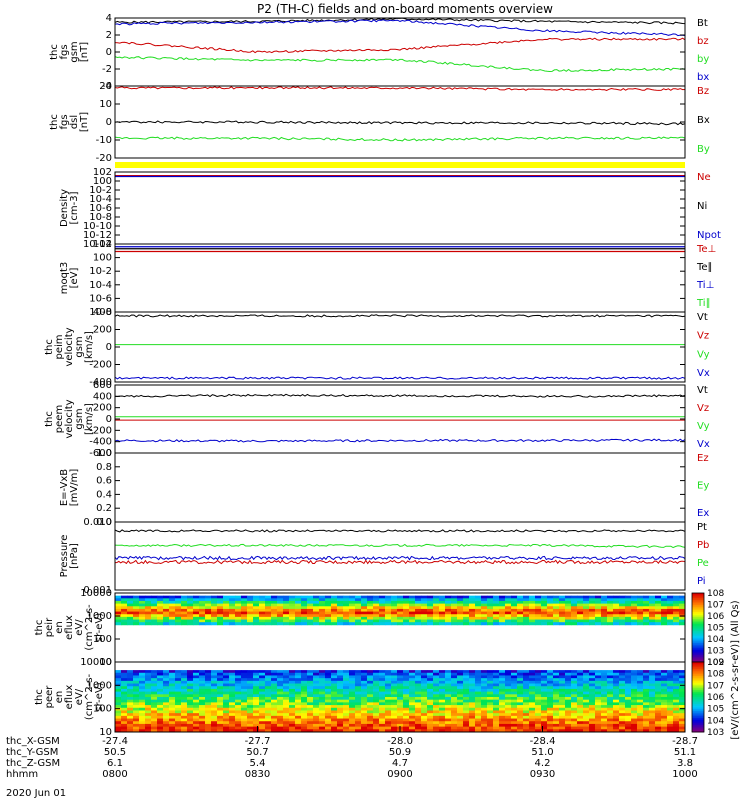 This screenshot has height=800, width=750. I want to click on series-line-By, so click(400, 139).